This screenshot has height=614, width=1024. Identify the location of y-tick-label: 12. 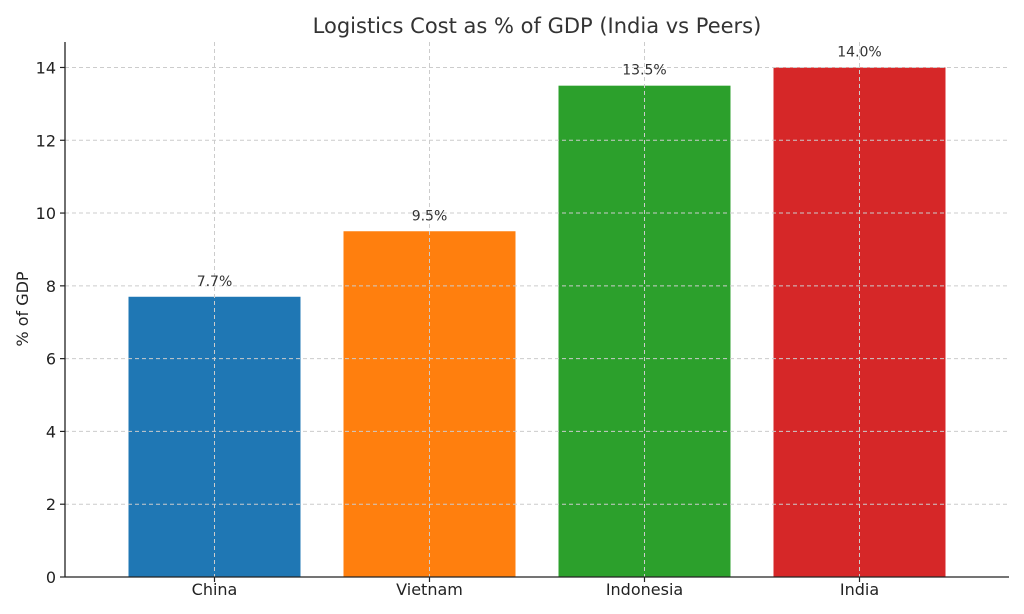
(46, 140).